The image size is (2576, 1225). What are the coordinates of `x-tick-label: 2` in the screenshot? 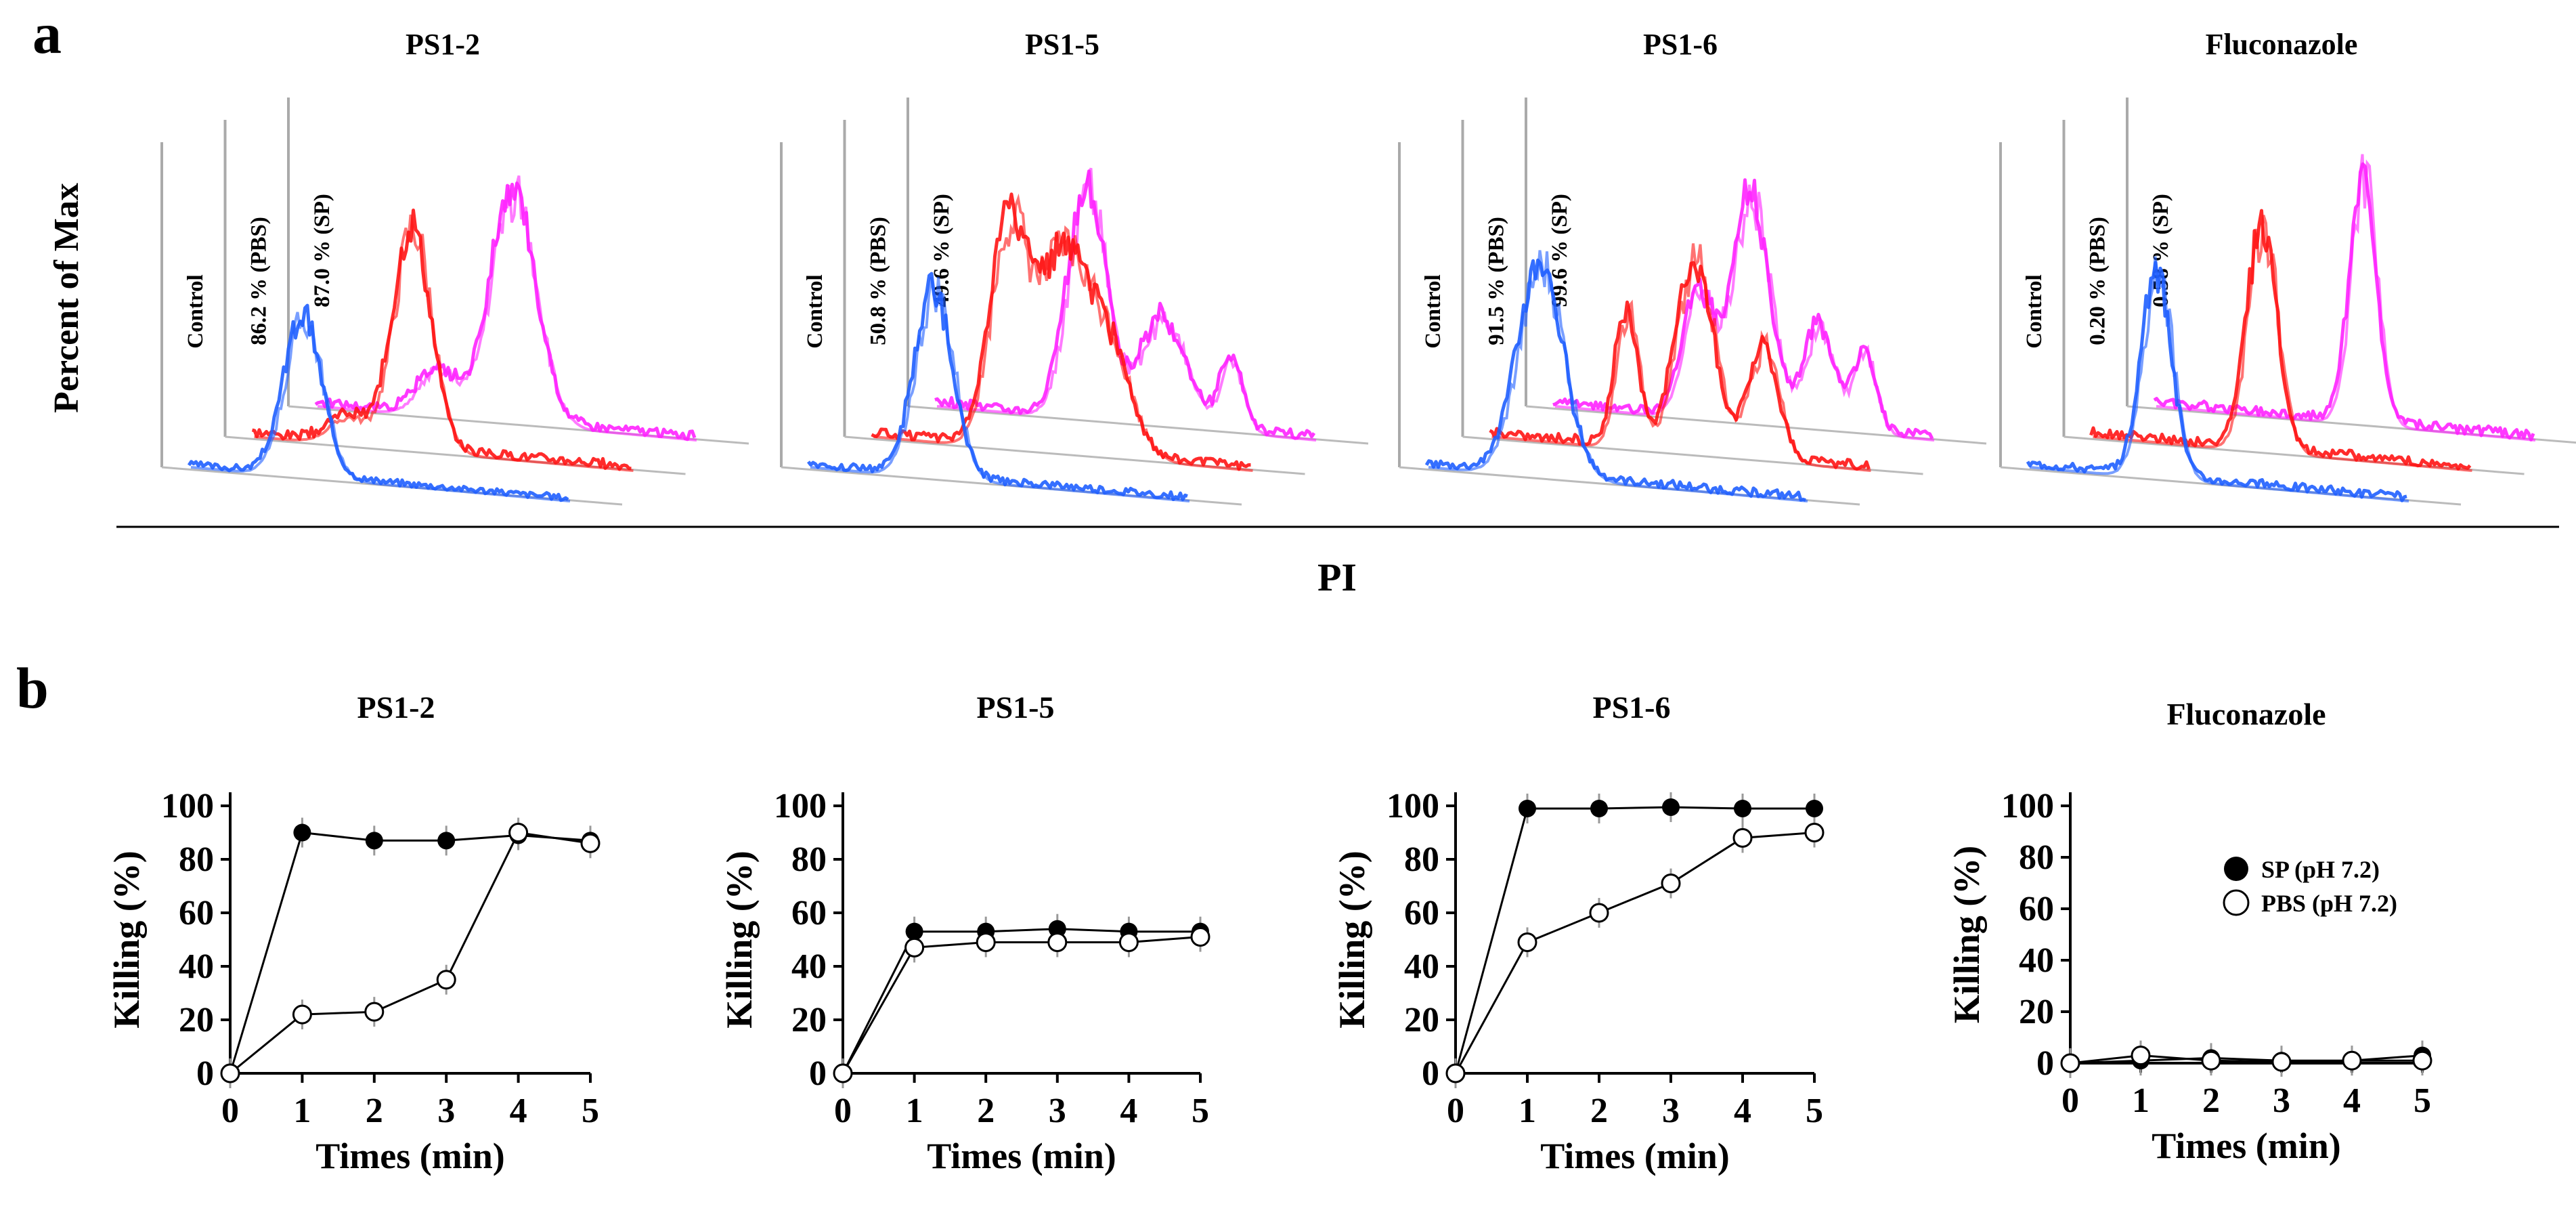 It's located at (2211, 1100).